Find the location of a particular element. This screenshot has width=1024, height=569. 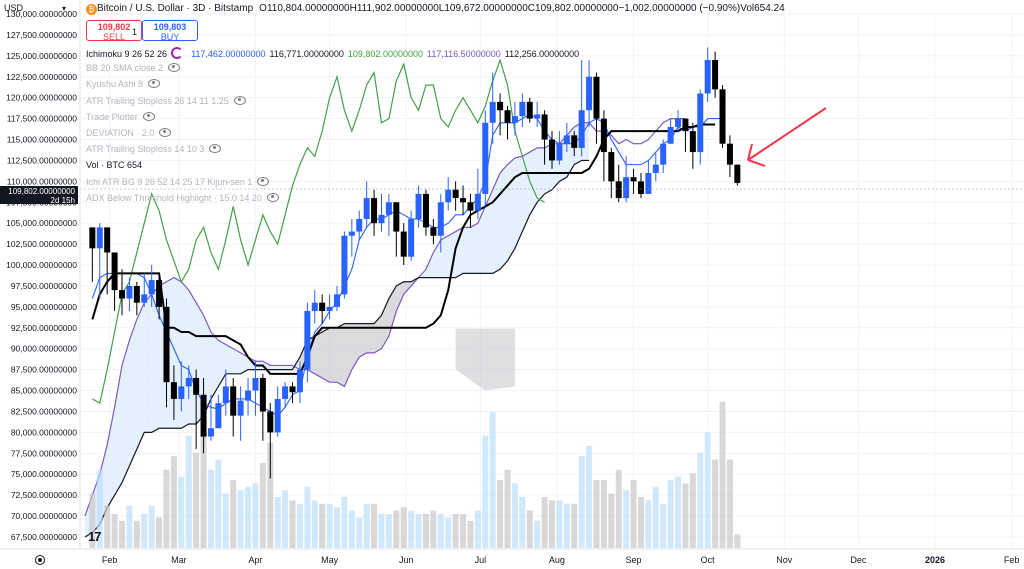

indicator-label: BB 20 SMA close 2 is located at coordinates (125, 68).